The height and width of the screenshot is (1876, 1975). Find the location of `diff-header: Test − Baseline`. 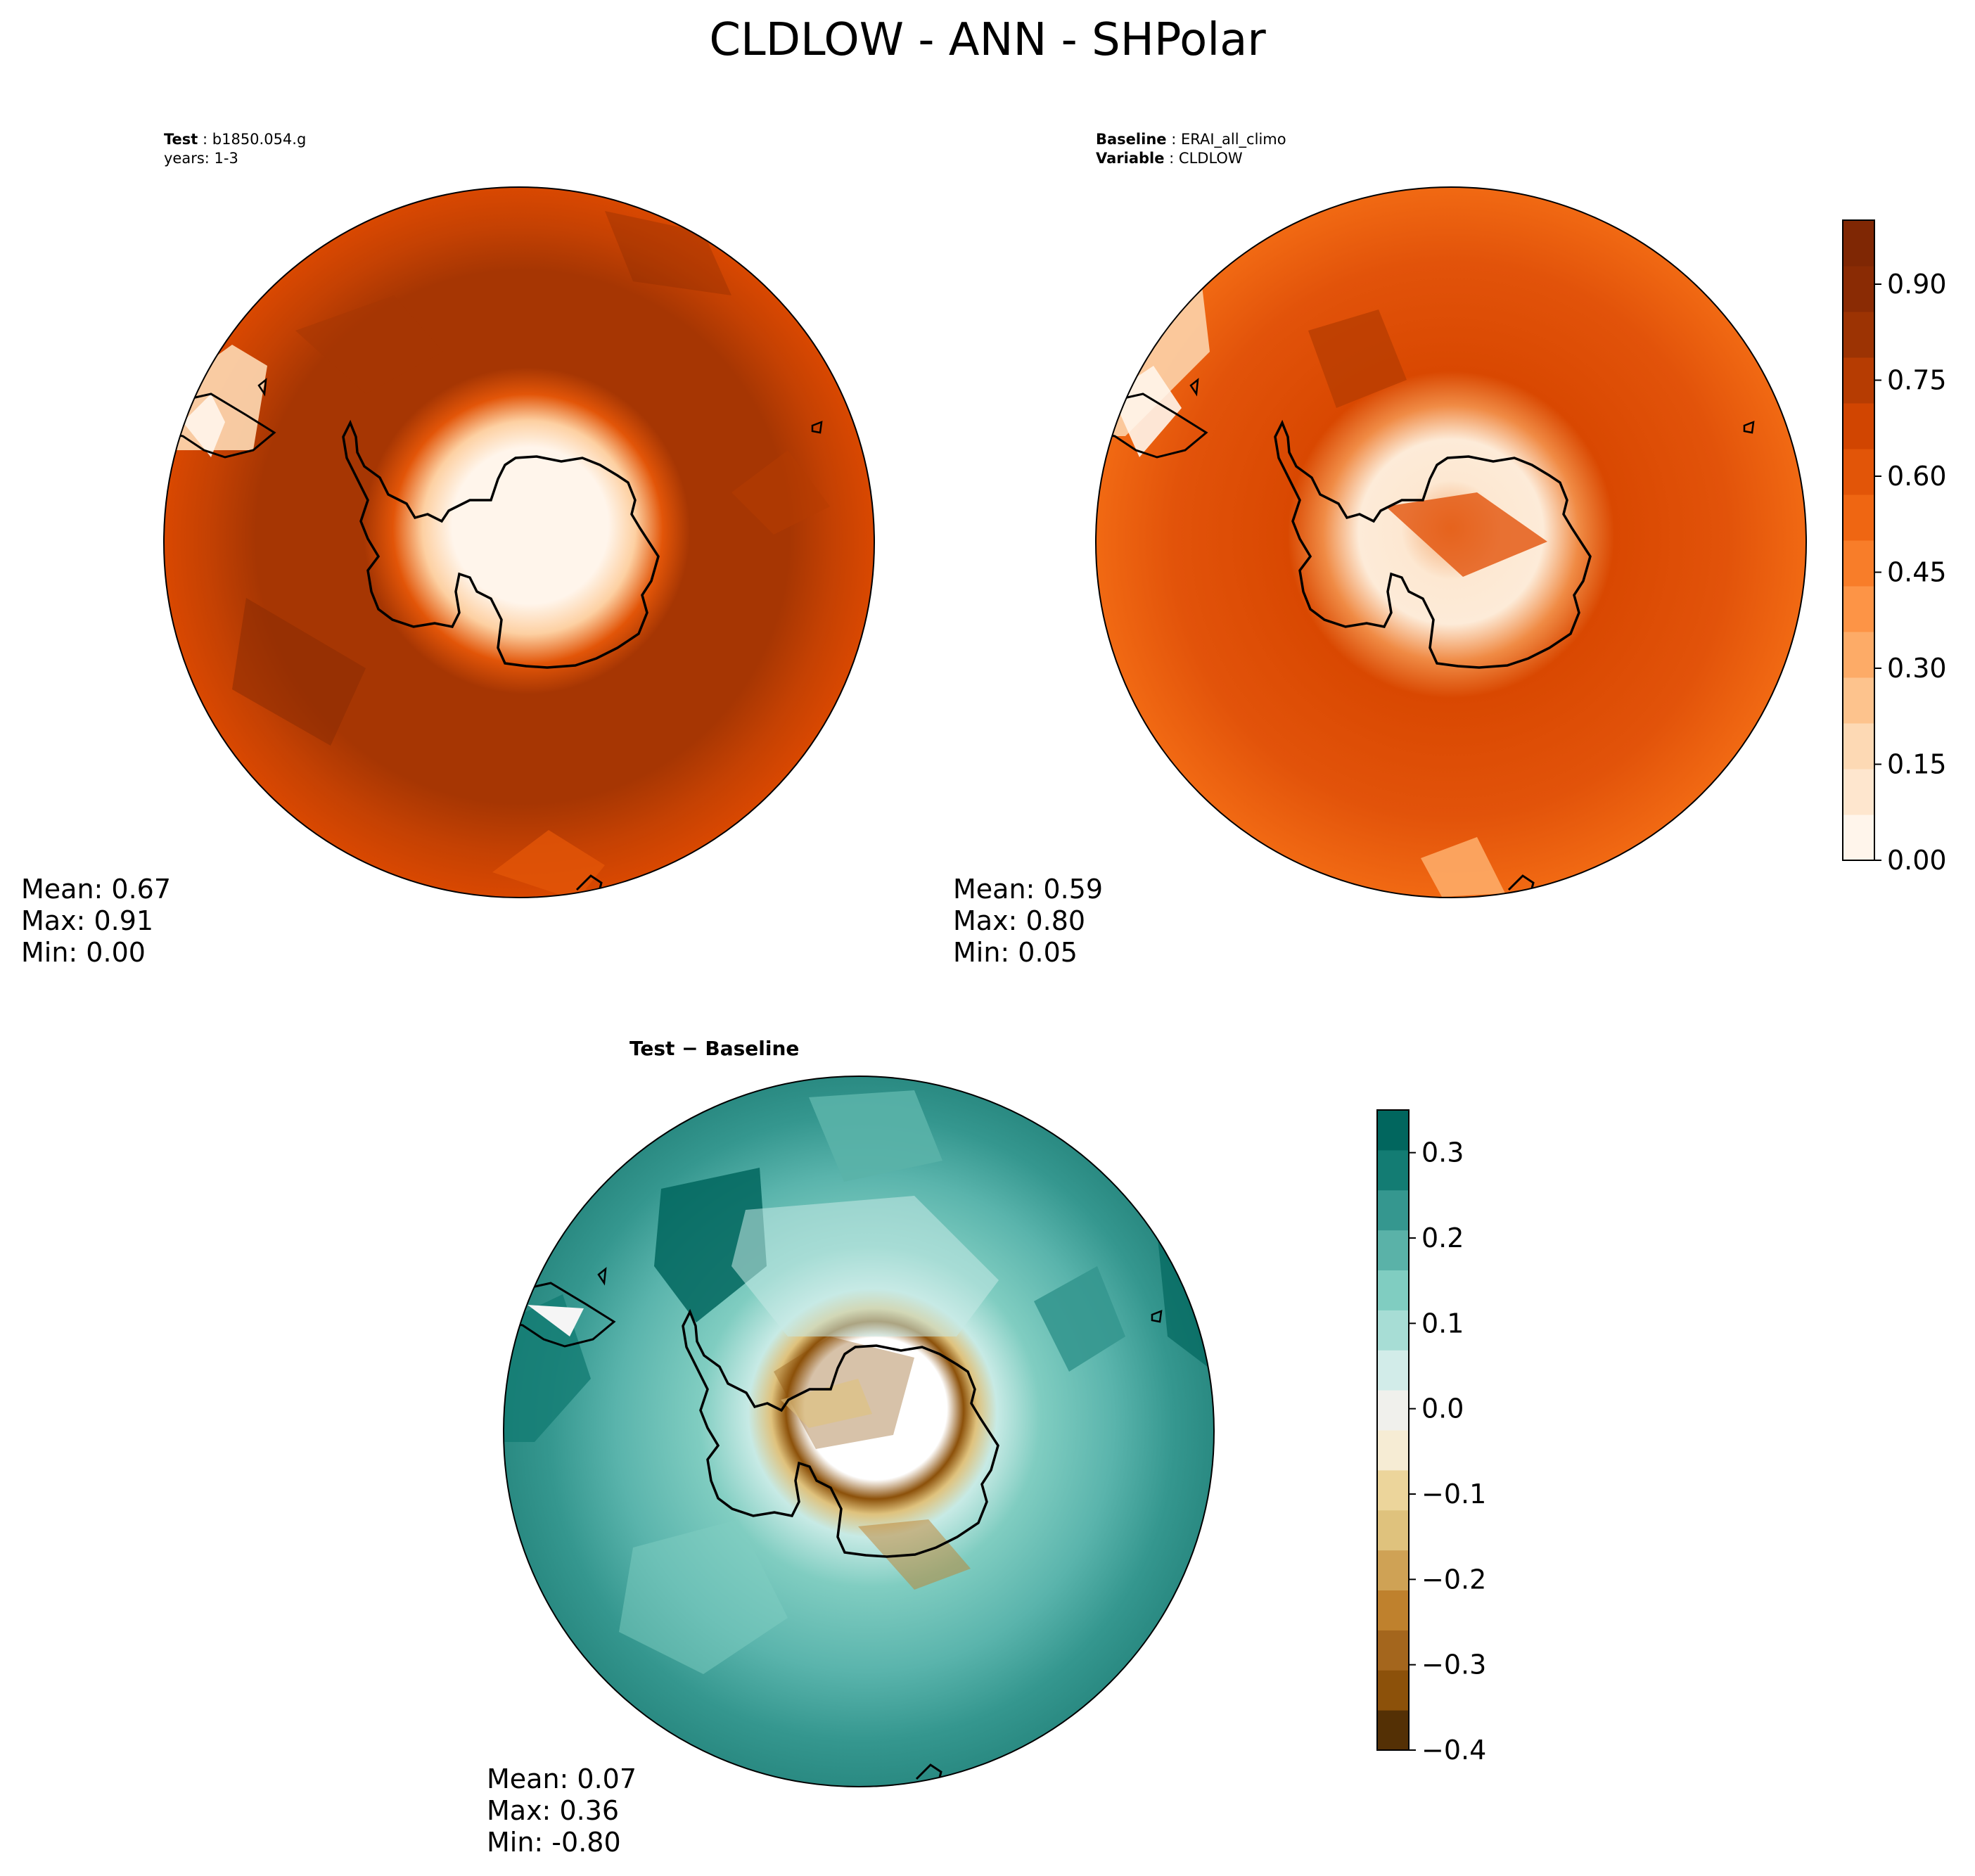

diff-header: Test − Baseline is located at coordinates (714, 1048).